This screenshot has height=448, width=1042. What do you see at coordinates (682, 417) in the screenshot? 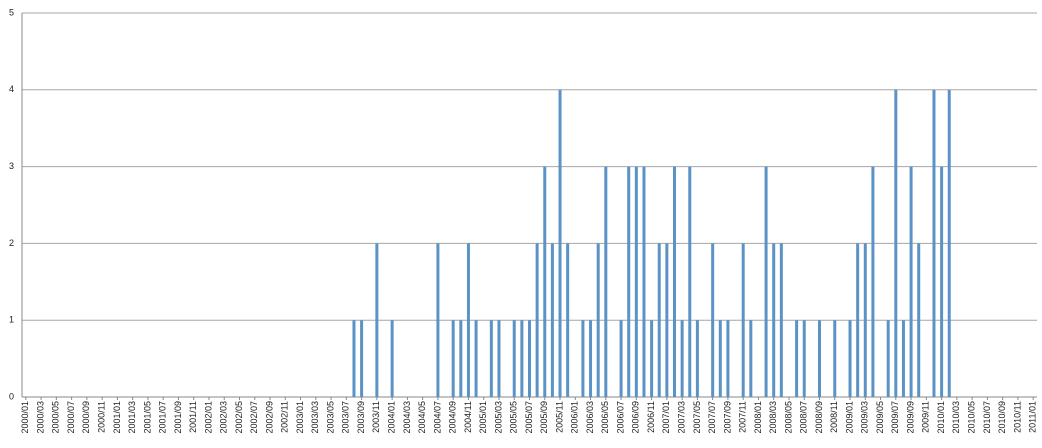
I see `x-tick-label: 2007/03` at bounding box center [682, 417].